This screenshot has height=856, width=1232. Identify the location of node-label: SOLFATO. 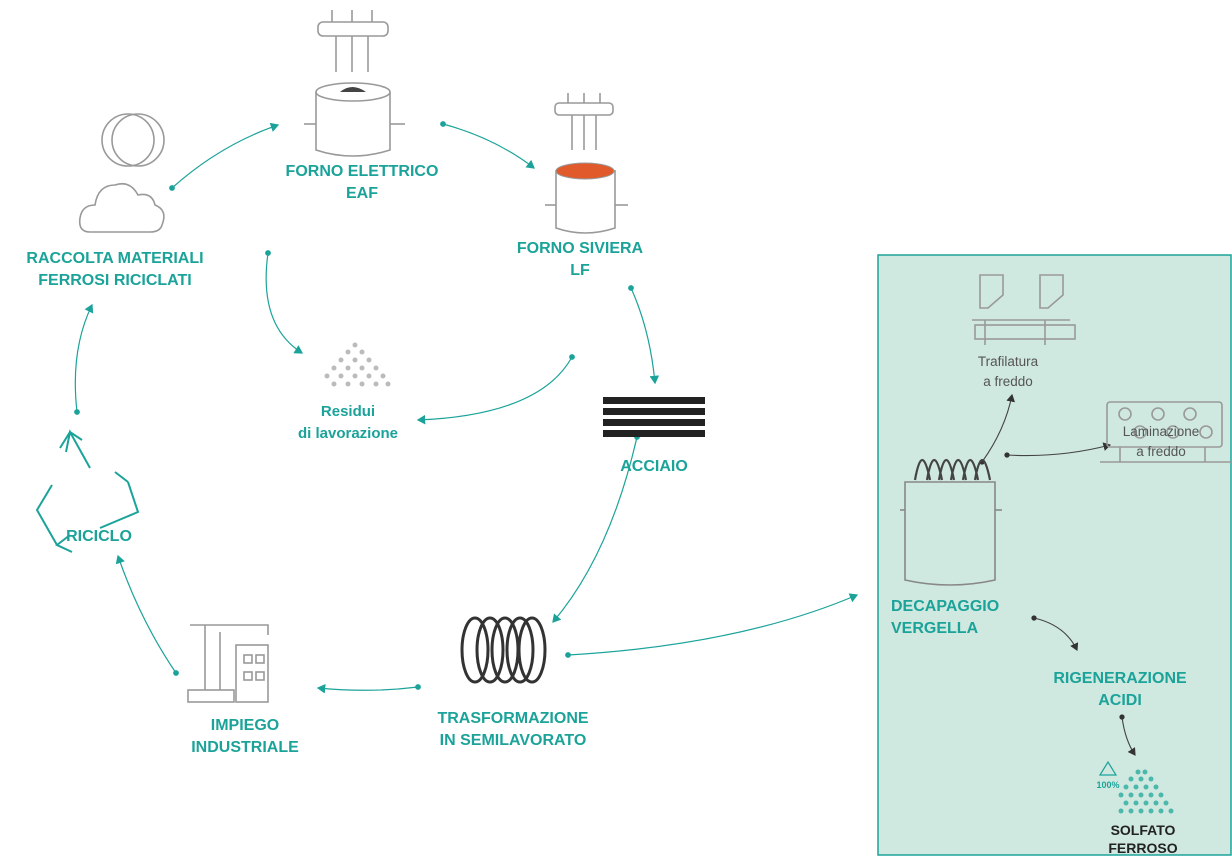
(1143, 830).